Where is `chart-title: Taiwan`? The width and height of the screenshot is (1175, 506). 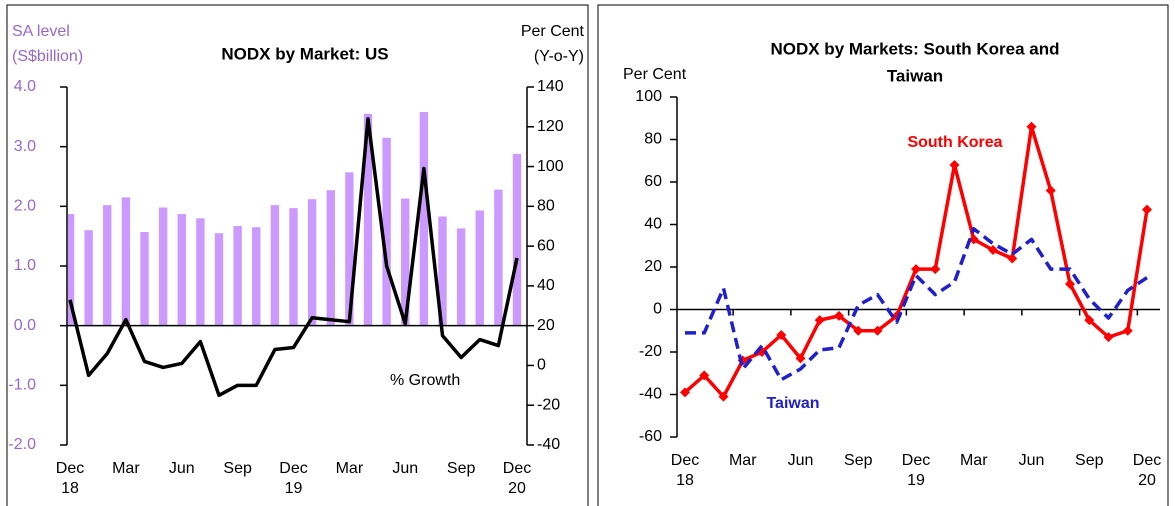
chart-title: Taiwan is located at coordinates (915, 75).